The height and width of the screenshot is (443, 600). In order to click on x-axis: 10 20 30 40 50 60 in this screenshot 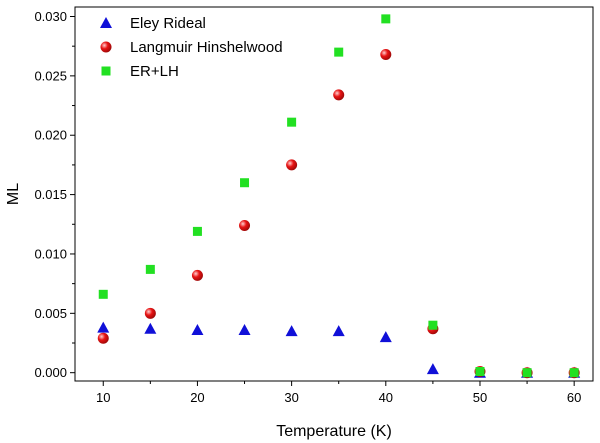, I will do `click(338, 393)`.